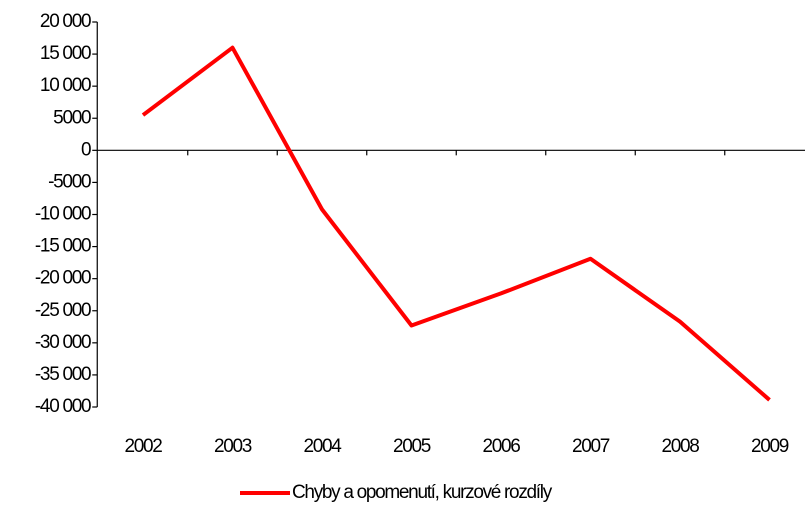 The height and width of the screenshot is (512, 807). I want to click on y-tick-label: 0, so click(86, 149).